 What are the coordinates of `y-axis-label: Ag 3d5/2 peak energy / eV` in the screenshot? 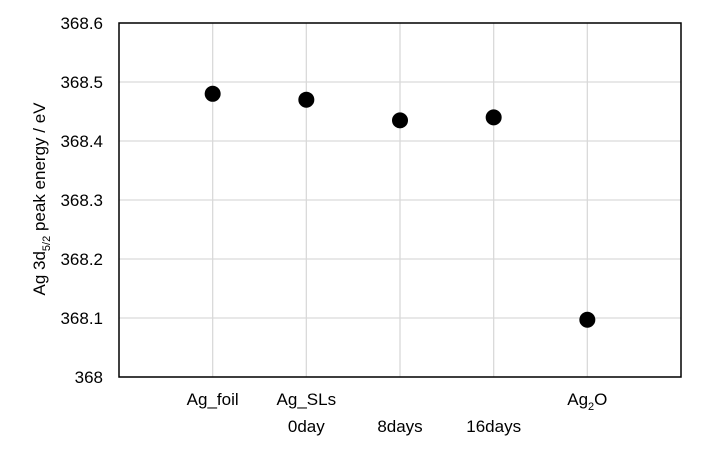 It's located at (41, 199).